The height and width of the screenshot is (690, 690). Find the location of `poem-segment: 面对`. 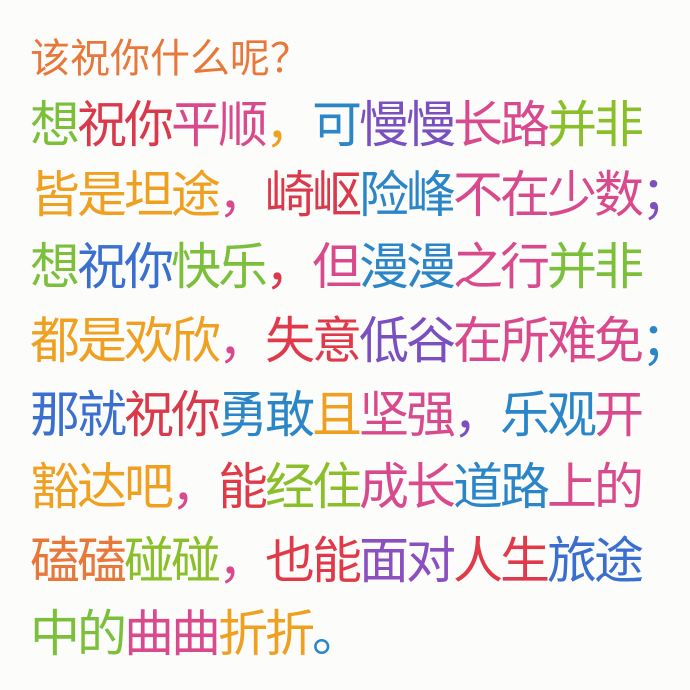

poem-segment: 面对 is located at coordinates (407, 561).